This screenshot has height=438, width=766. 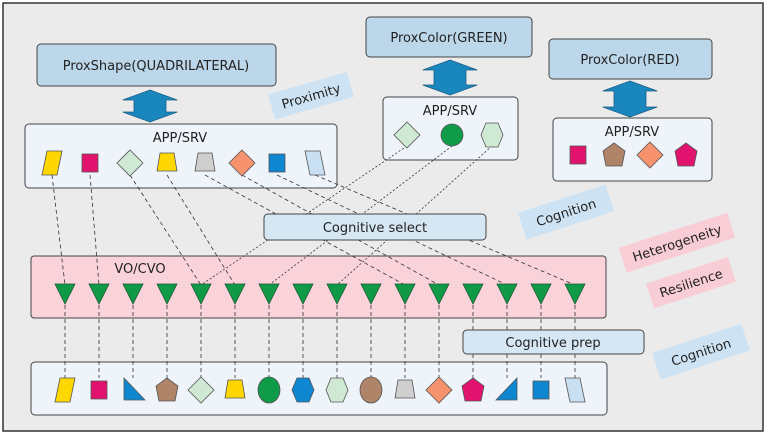 I want to click on app-green-diamond-icon, so click(x=407, y=135).